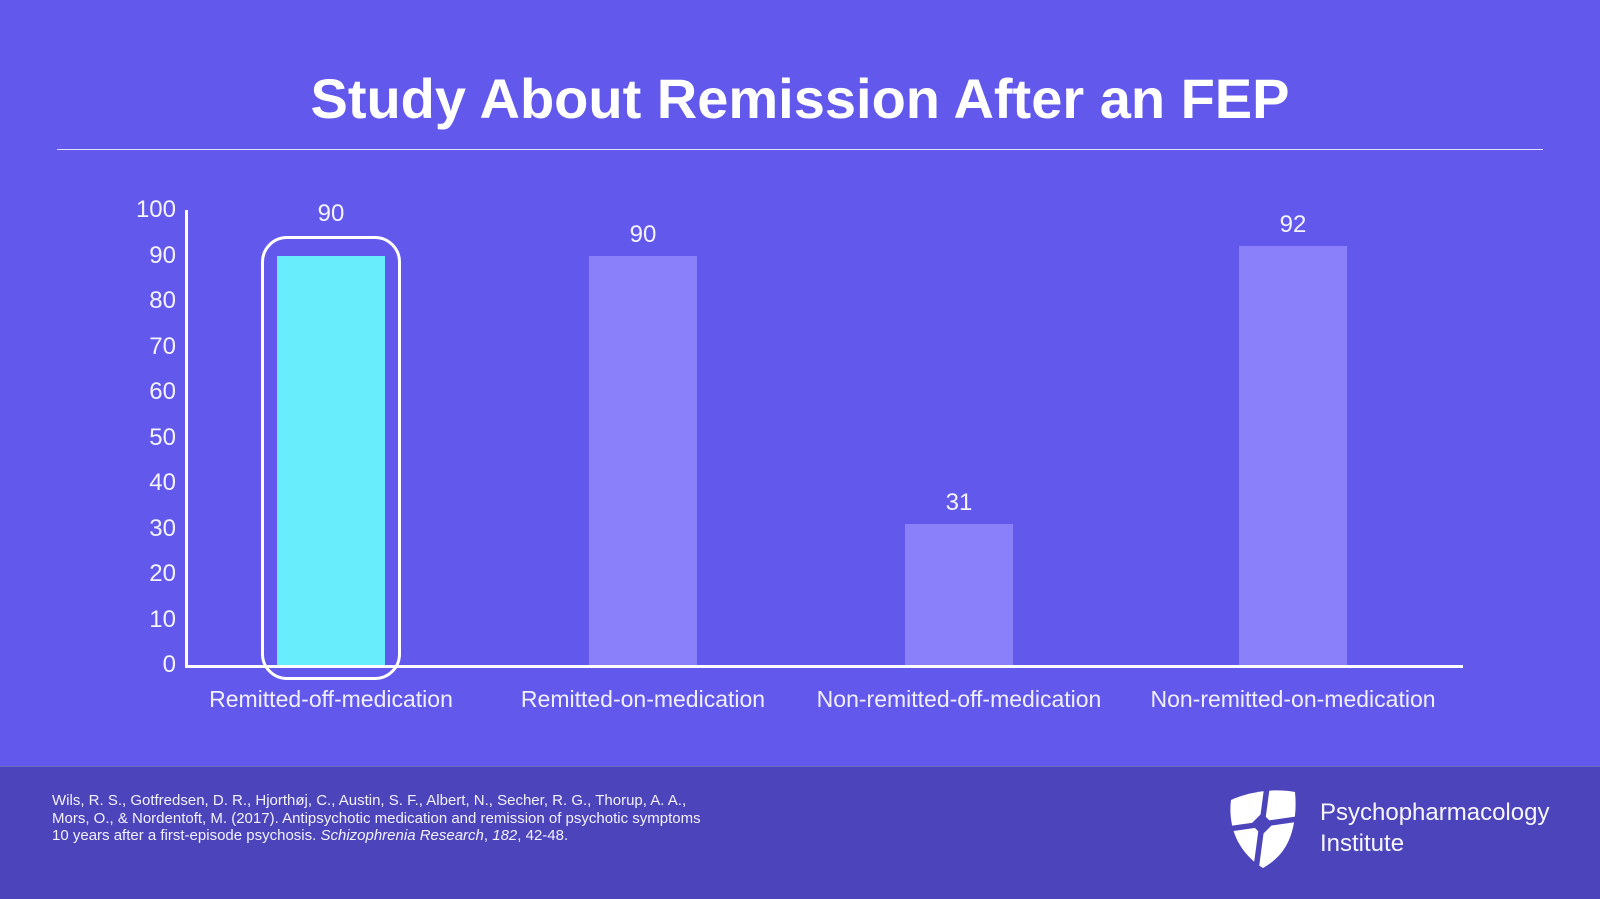  Describe the element at coordinates (162, 346) in the screenshot. I see `y-axis-tick-label: 70` at that location.